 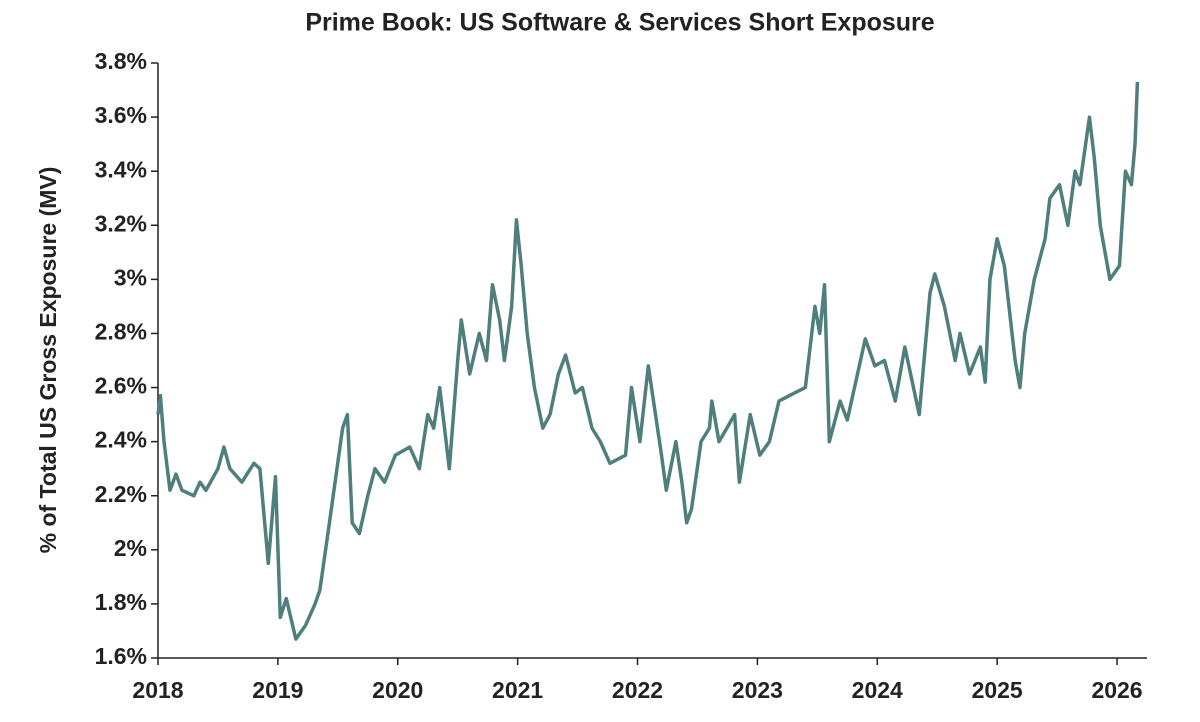 What do you see at coordinates (277, 690) in the screenshot?
I see `x-tick-label: 2019` at bounding box center [277, 690].